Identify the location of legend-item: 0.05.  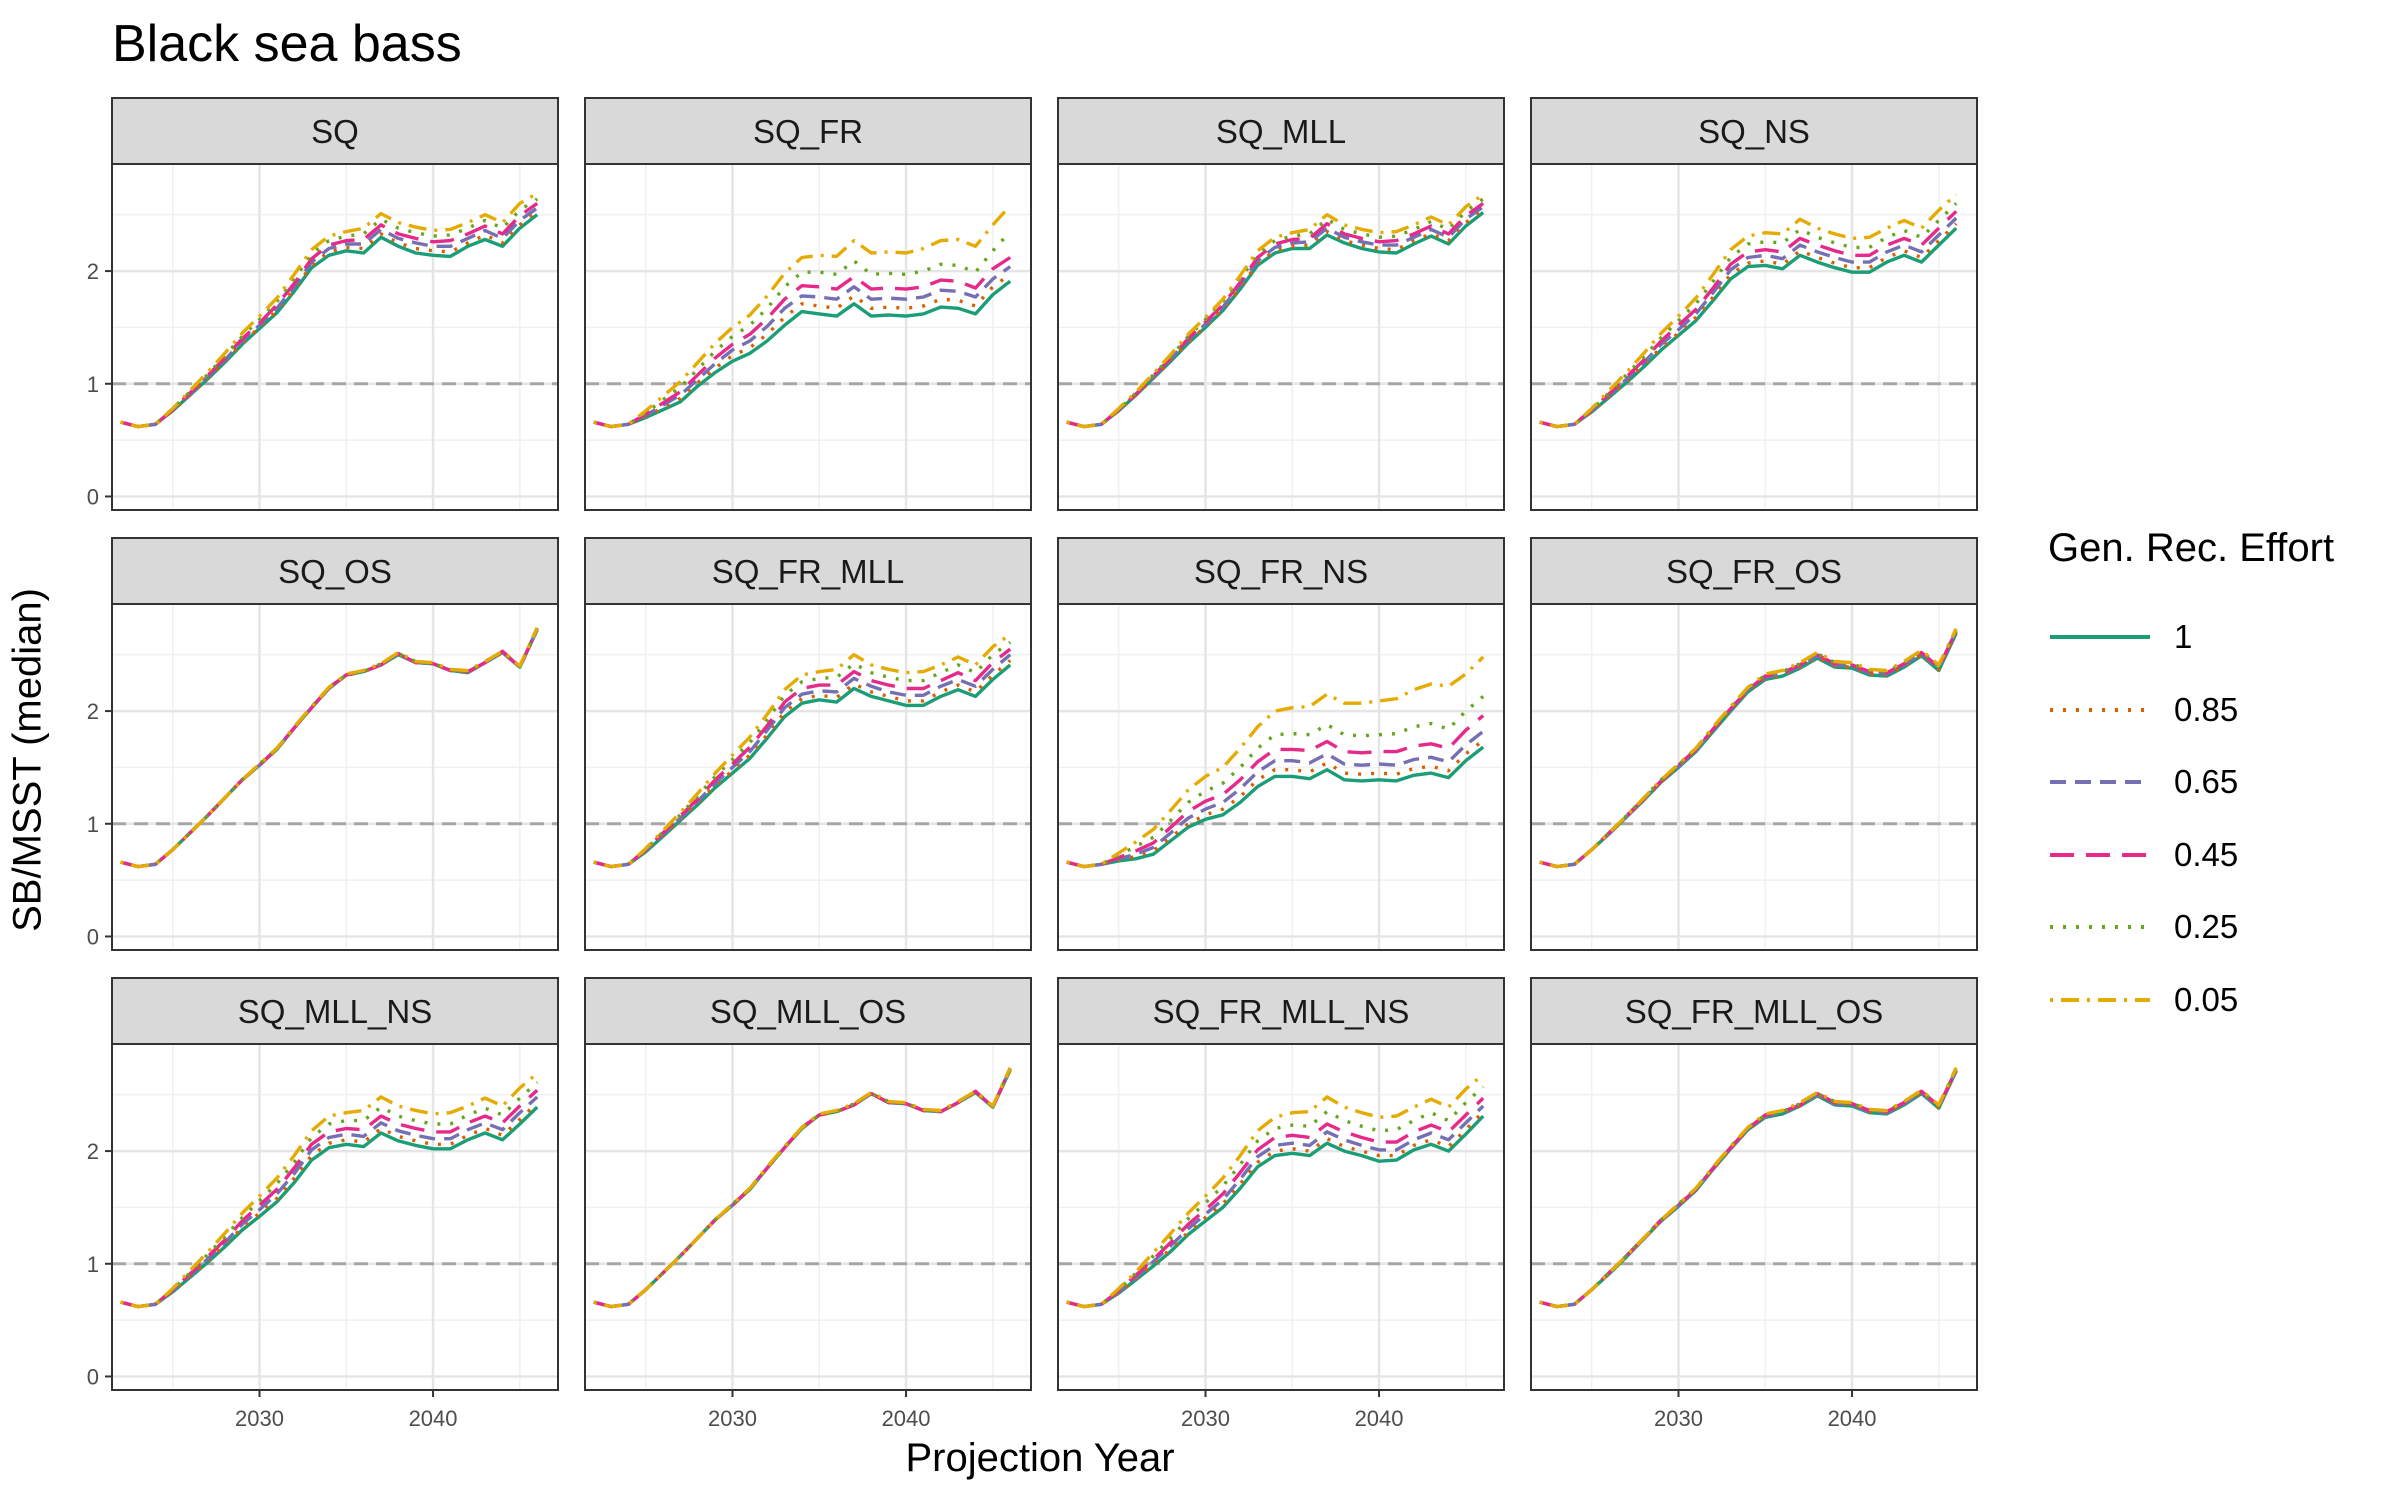
(2191, 1000).